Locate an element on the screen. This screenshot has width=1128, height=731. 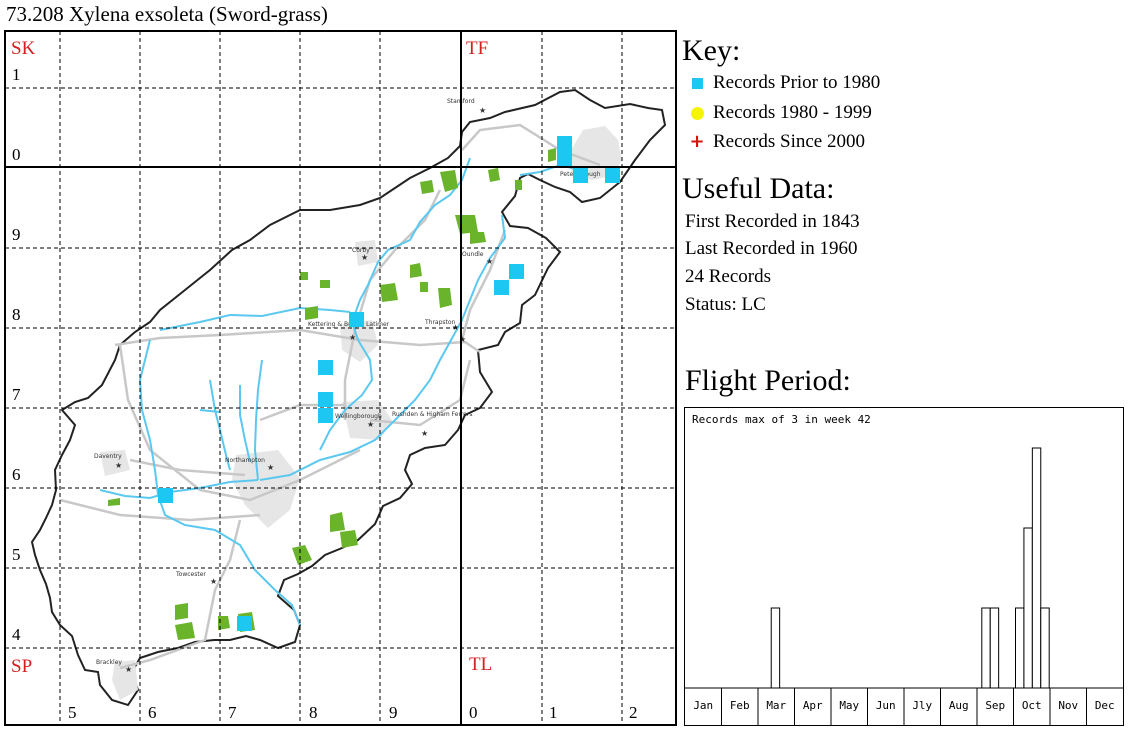
y-label: 9 is located at coordinates (16, 234).